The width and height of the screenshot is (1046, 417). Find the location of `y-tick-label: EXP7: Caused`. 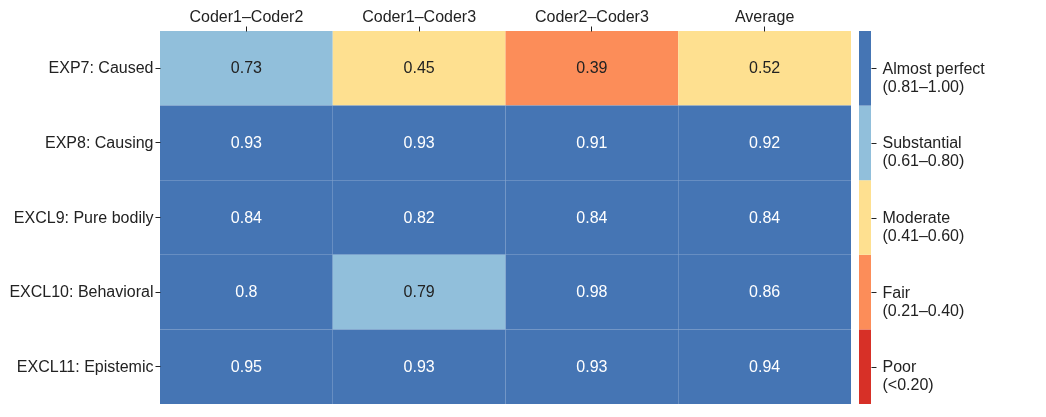

y-tick-label: EXP7: Caused is located at coordinates (101, 68).